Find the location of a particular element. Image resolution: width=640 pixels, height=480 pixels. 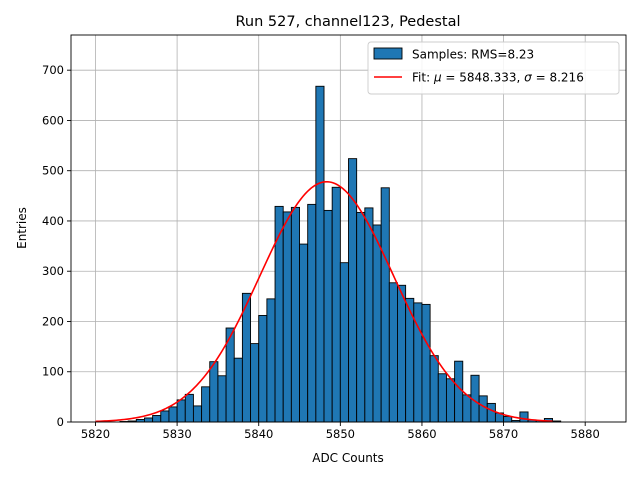

legend-histogram-label: Samples: RMS=8.23 is located at coordinates (473, 55).